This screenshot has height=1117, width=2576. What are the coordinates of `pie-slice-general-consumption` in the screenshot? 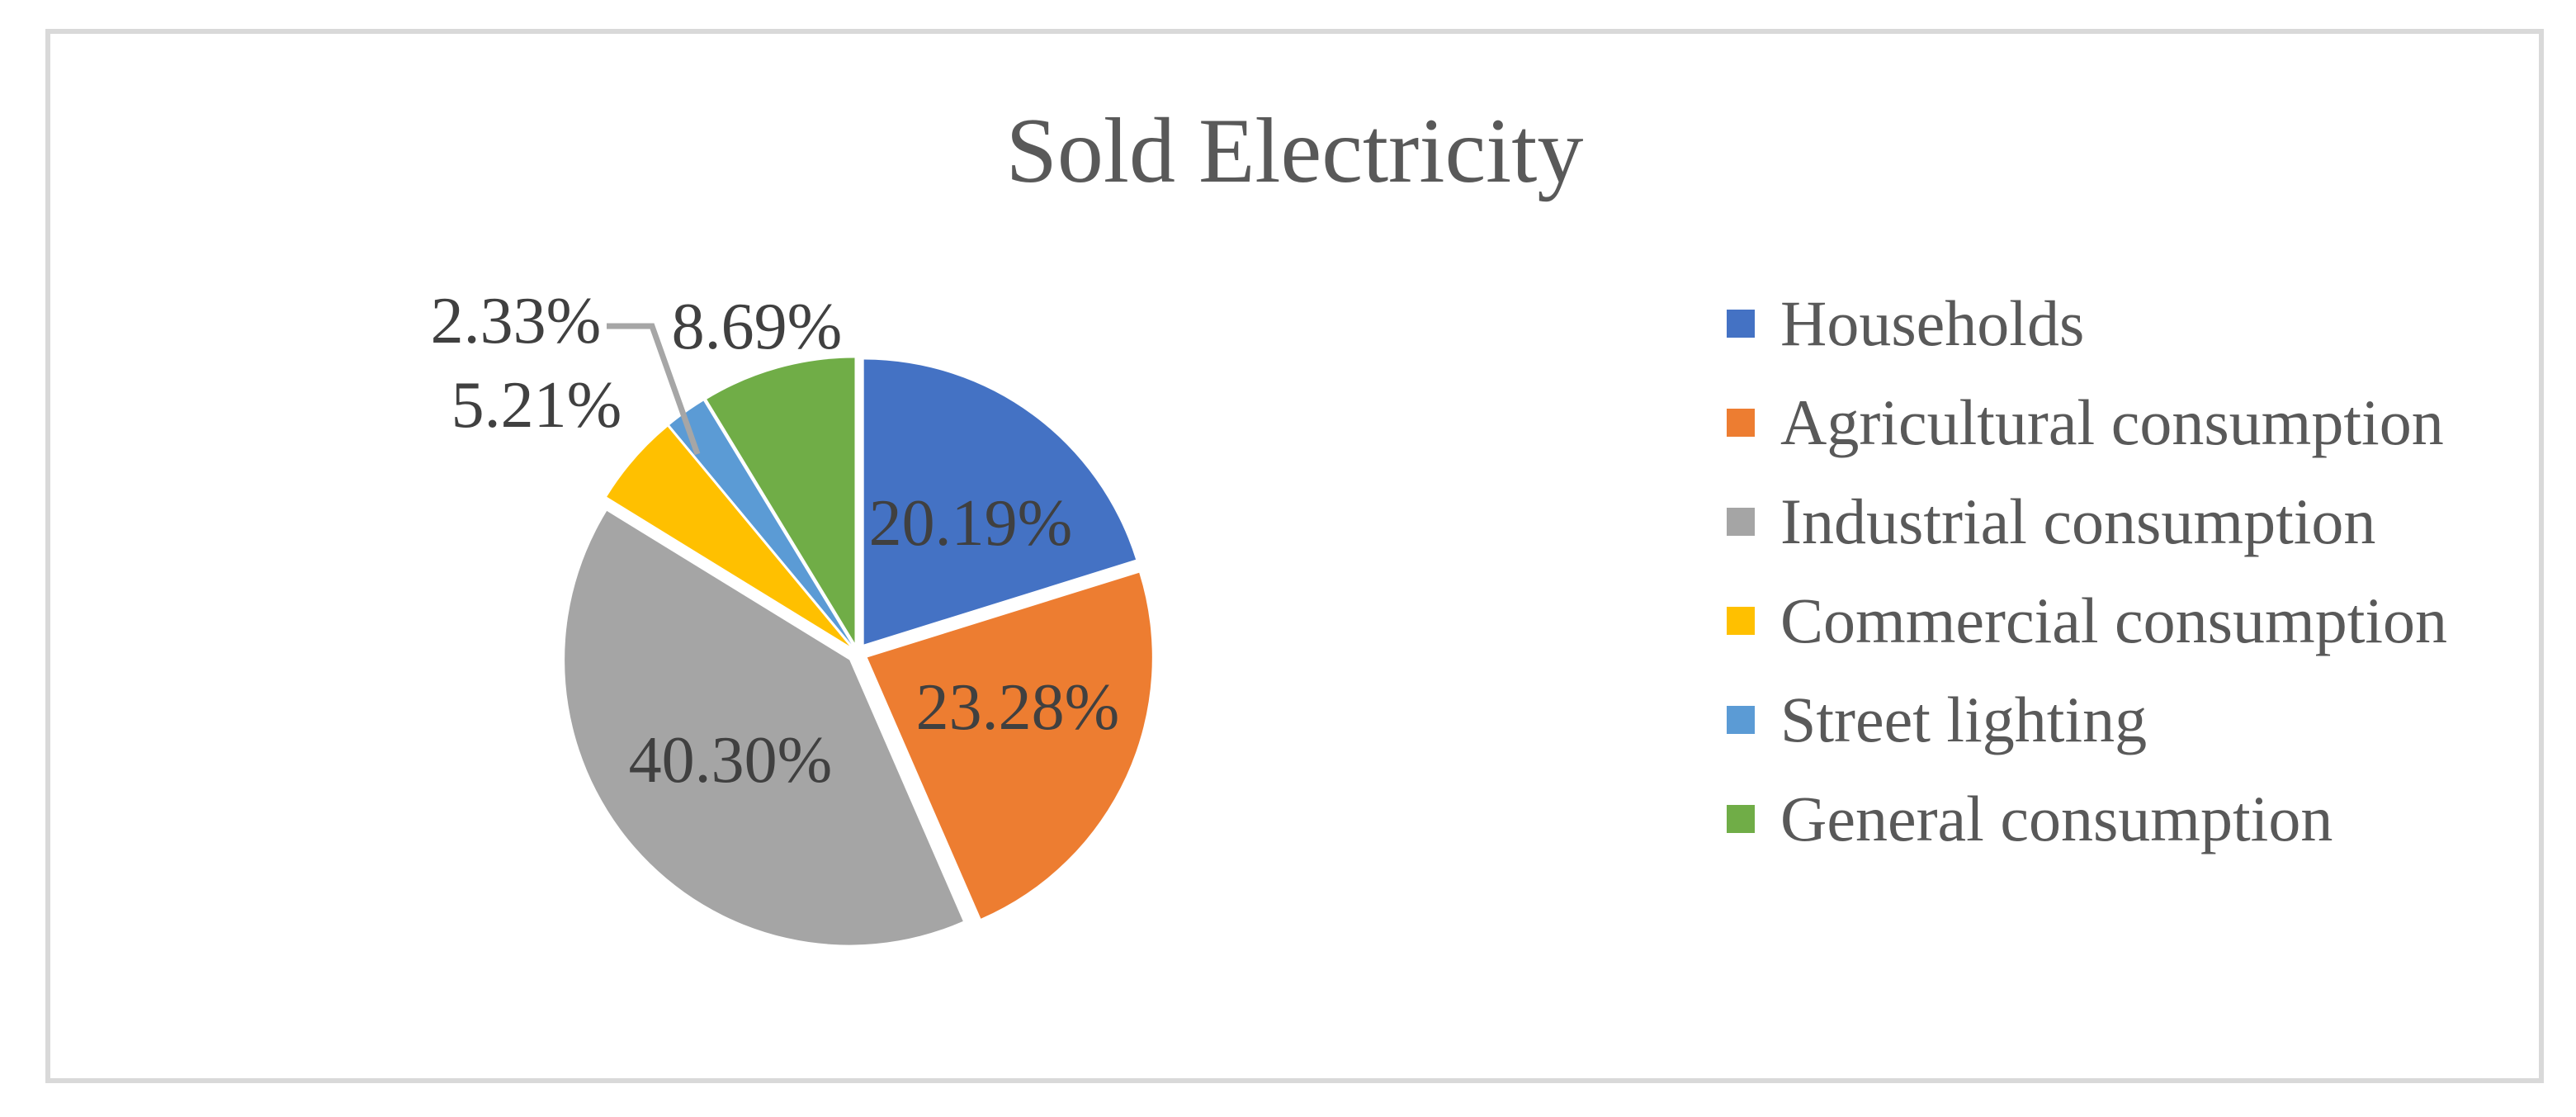 It's located at (781, 500).